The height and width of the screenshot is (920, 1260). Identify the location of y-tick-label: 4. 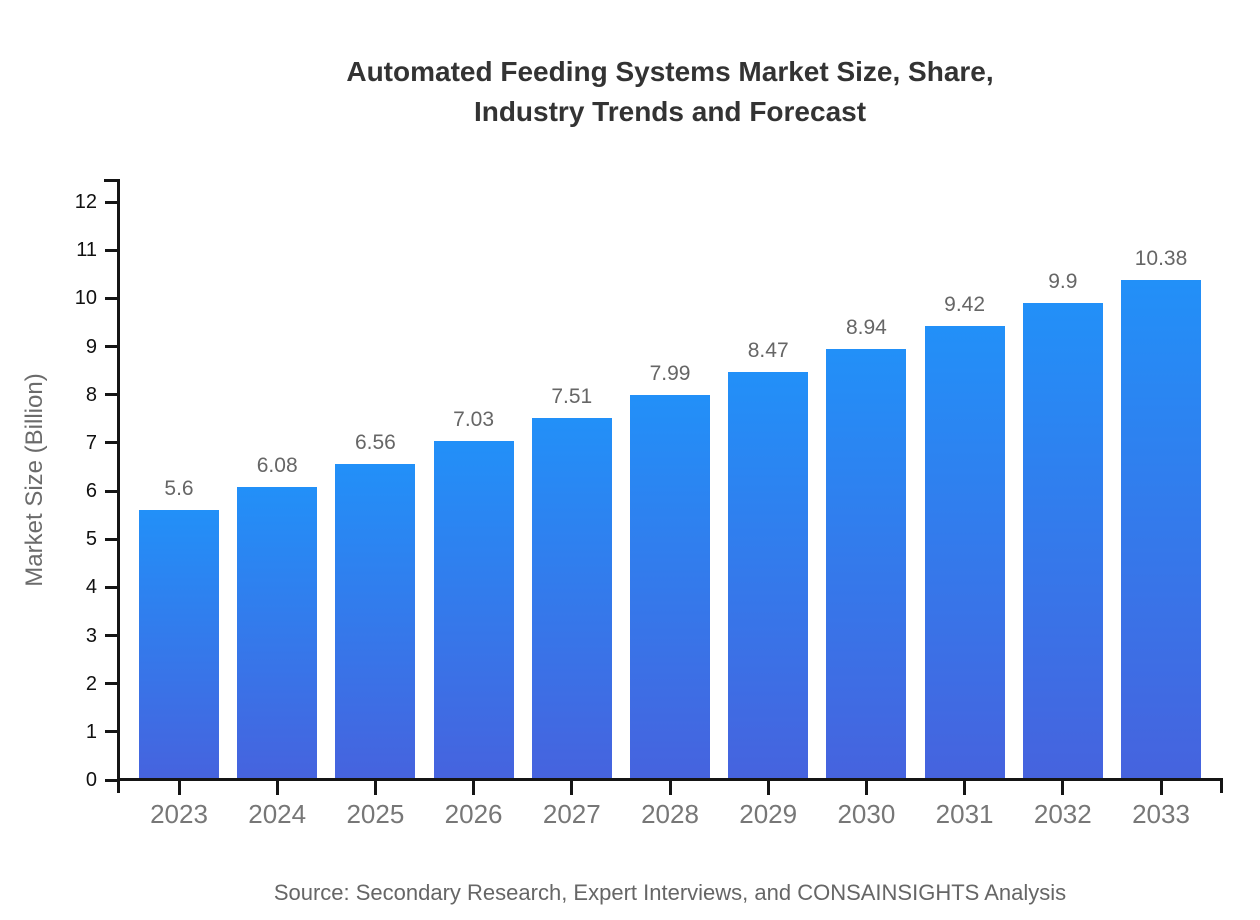
(91, 587).